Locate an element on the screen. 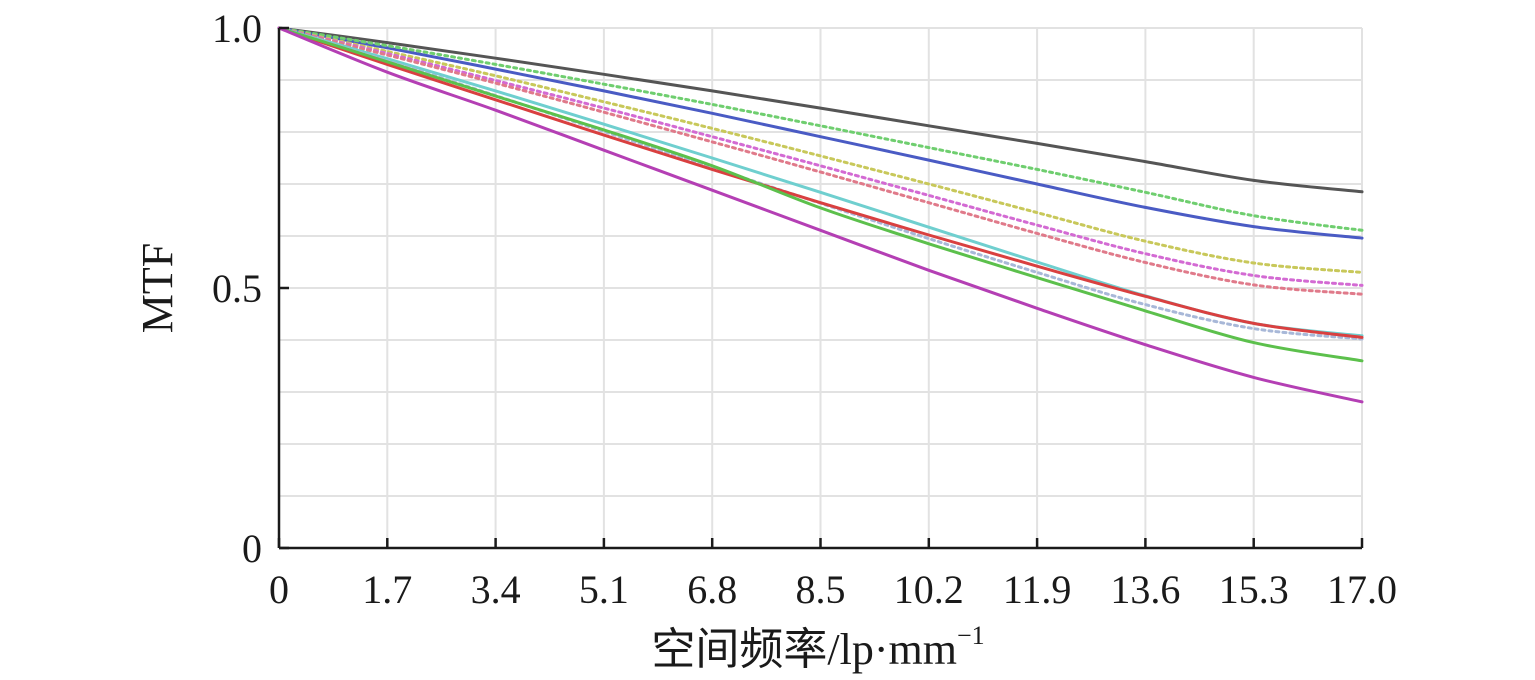 The image size is (1535, 680). x-tick-label: 5.1 is located at coordinates (604, 589).